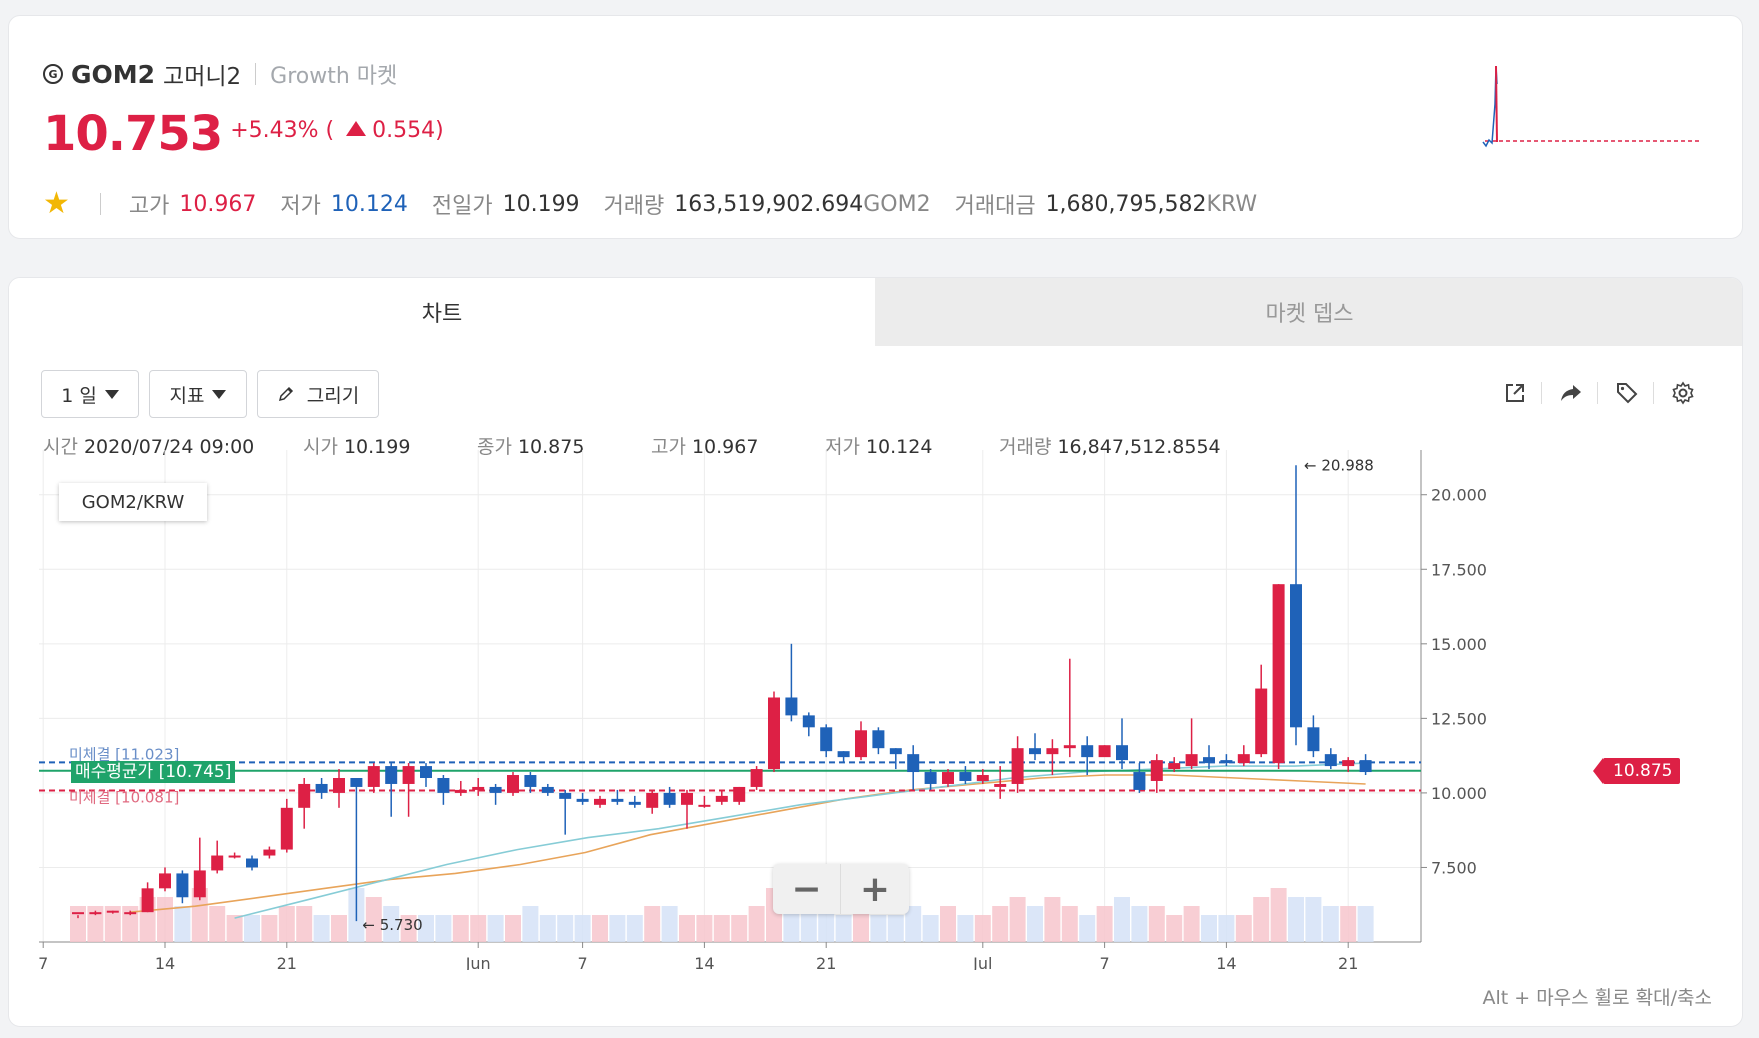 Image resolution: width=1759 pixels, height=1038 pixels. What do you see at coordinates (356, 128) in the screenshot?
I see `up-arrow-icon` at bounding box center [356, 128].